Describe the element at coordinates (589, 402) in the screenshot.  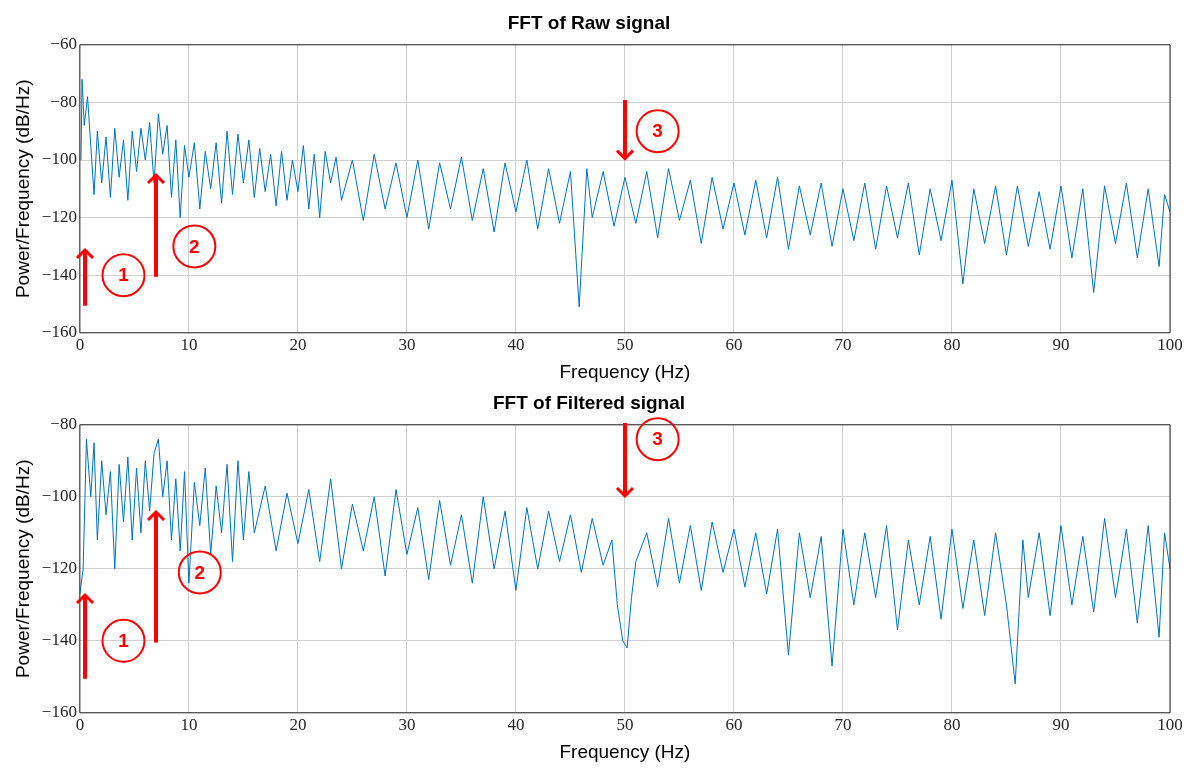
I see `chart-title: FFT of Filtered signal` at that location.